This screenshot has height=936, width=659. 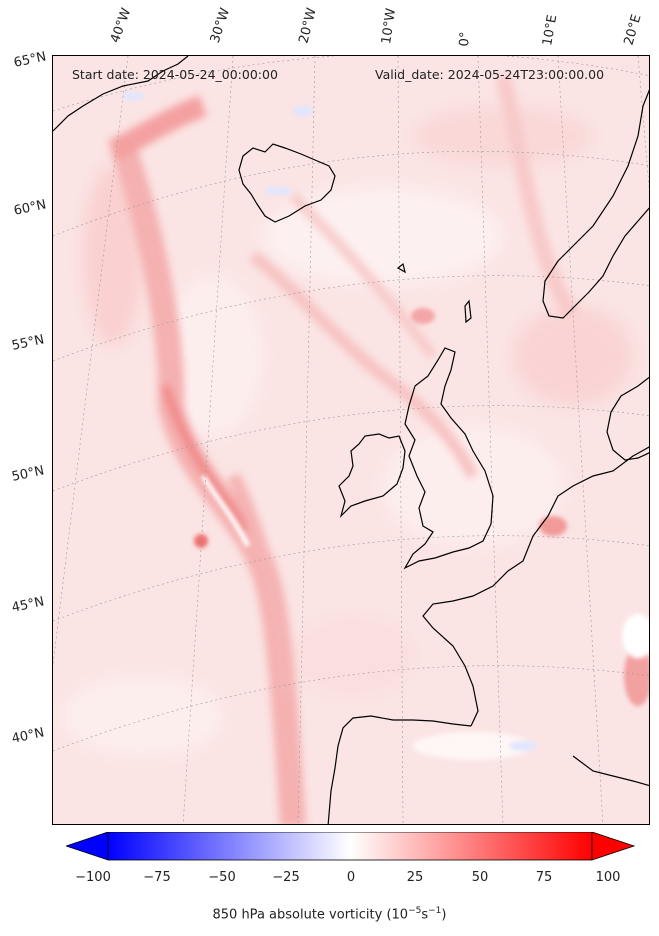 I want to click on lon-label-0: 0°, so click(x=465, y=39).